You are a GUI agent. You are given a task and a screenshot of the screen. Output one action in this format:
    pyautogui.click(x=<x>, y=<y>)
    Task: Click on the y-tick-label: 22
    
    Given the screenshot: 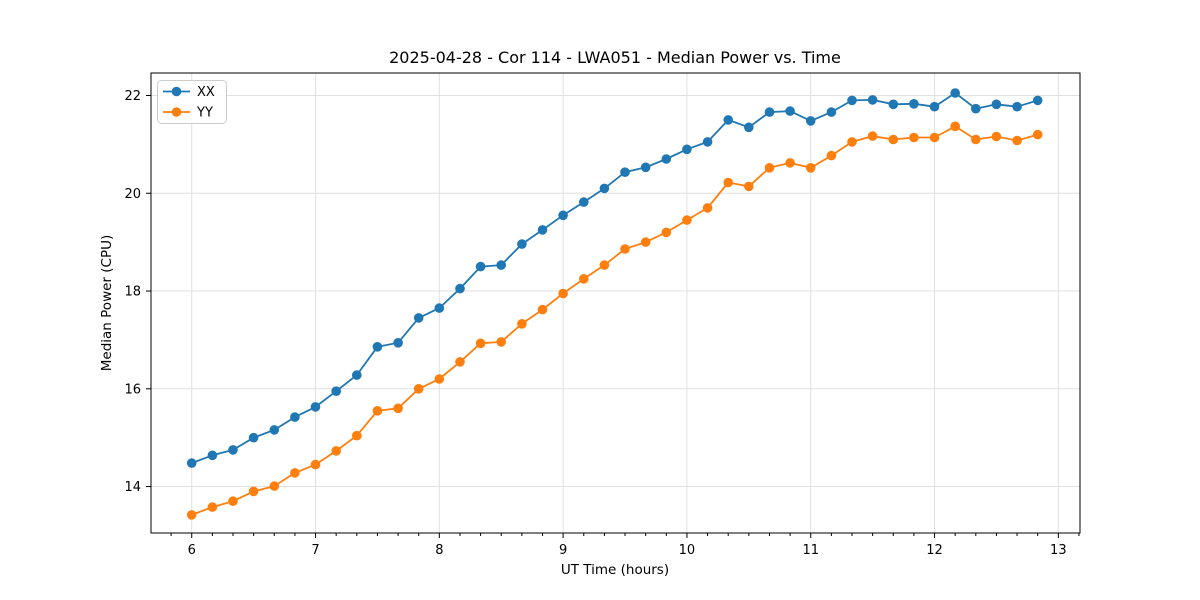 What is the action you would take?
    pyautogui.click(x=132, y=96)
    